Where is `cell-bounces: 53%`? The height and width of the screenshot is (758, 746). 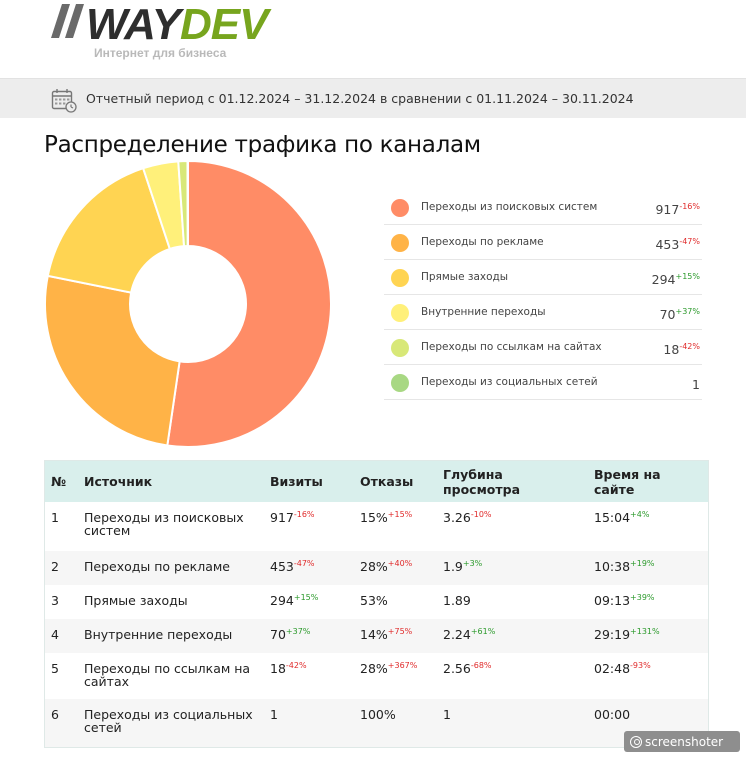 cell-bounces: 53% is located at coordinates (395, 602).